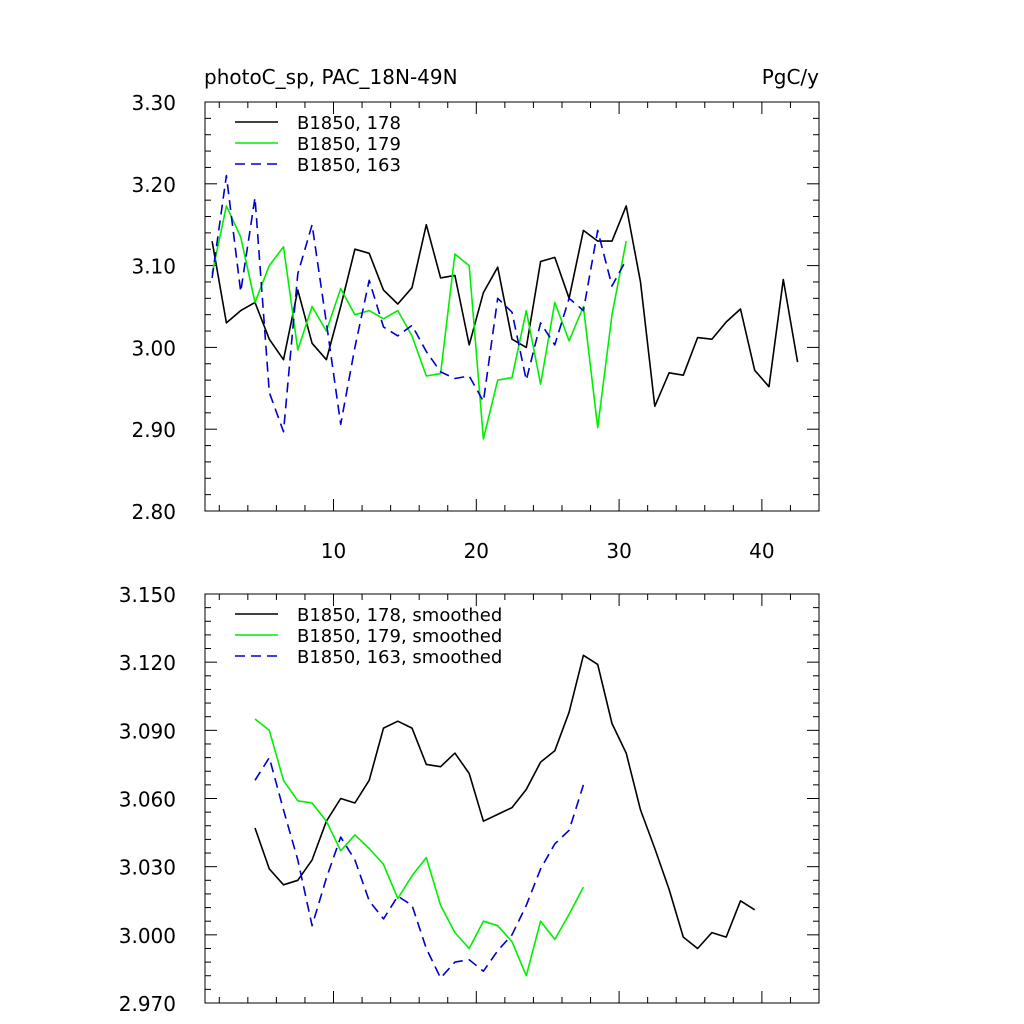 Image resolution: width=1024 pixels, height=1024 pixels. I want to click on bottom-ytick-label: 3.030, so click(147, 868).